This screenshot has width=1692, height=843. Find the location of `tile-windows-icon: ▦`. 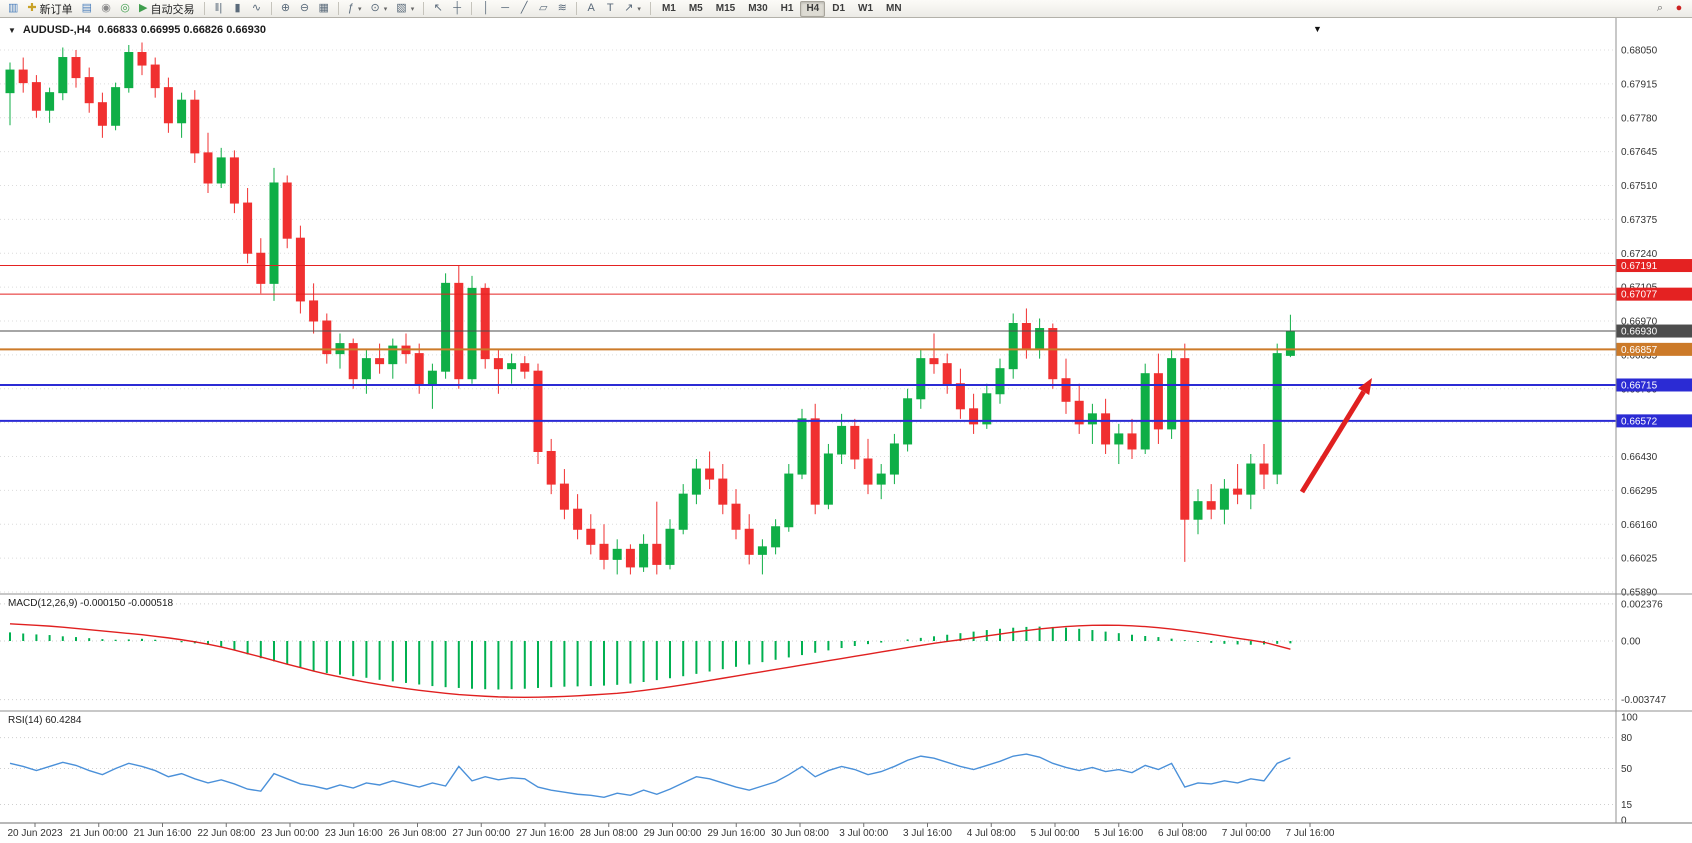

tile-windows-icon: ▦ is located at coordinates (323, 8).